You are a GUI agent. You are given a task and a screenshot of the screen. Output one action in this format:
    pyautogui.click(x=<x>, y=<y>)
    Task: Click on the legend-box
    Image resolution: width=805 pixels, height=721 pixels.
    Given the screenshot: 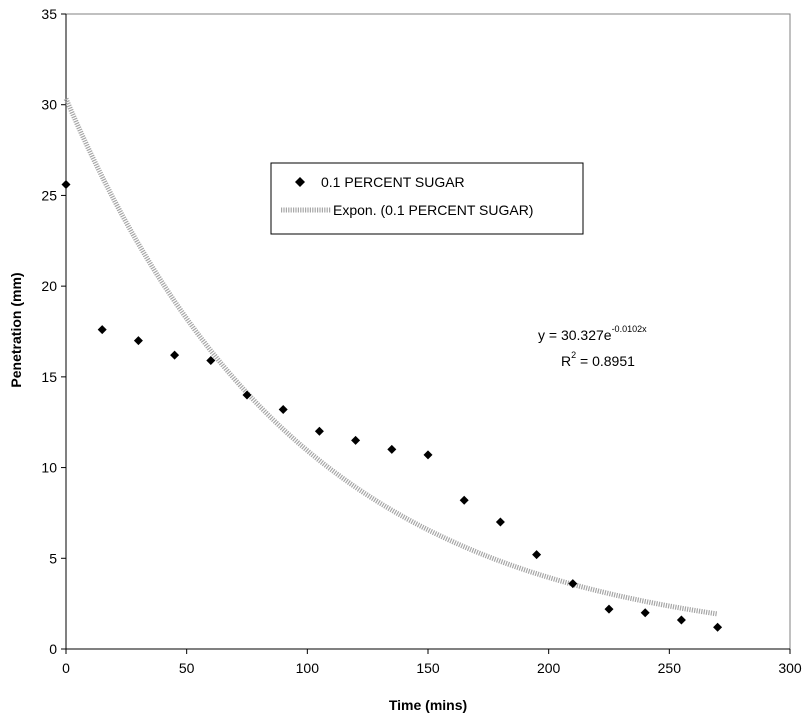 What is the action you would take?
    pyautogui.click(x=427, y=198)
    